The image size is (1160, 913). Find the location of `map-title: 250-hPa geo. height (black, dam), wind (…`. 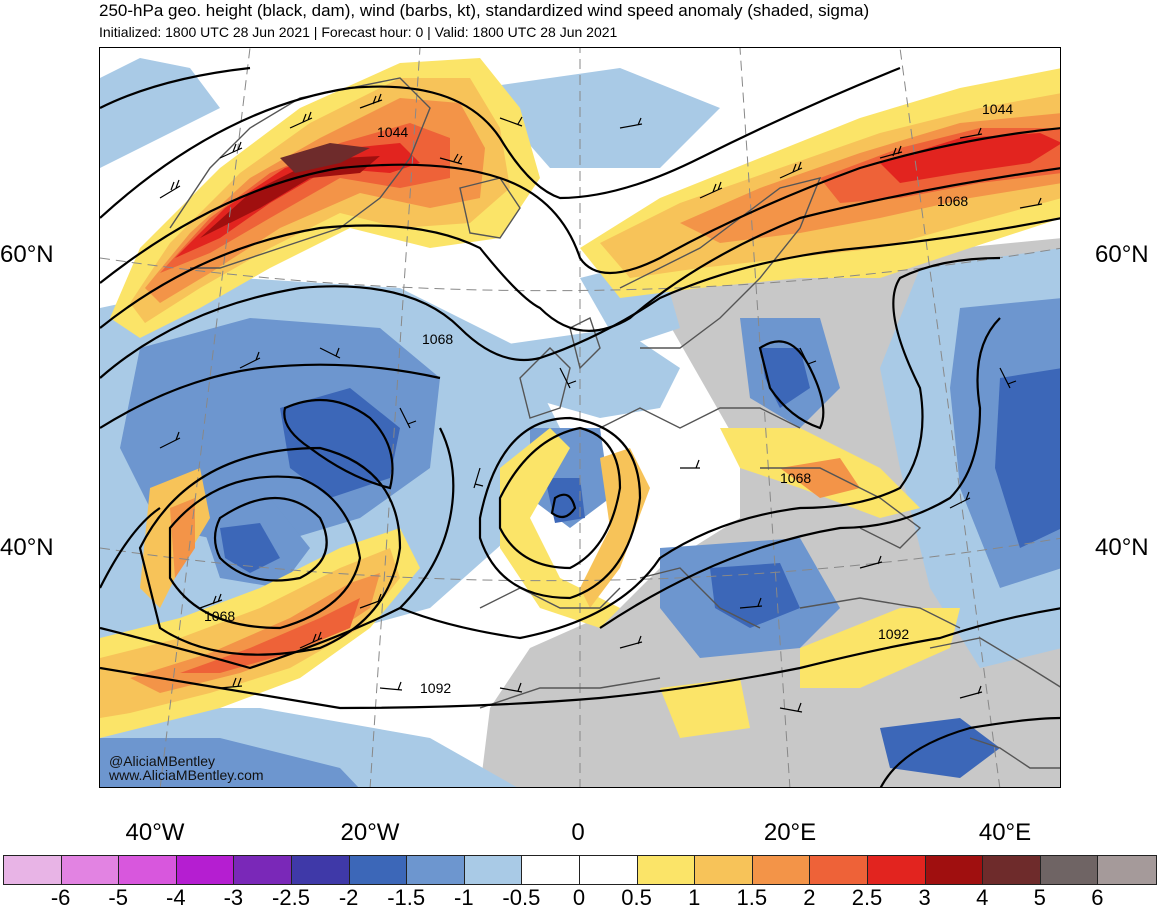

map-title: 250-hPa geo. height (black, dam), wind (… is located at coordinates (484, 10).